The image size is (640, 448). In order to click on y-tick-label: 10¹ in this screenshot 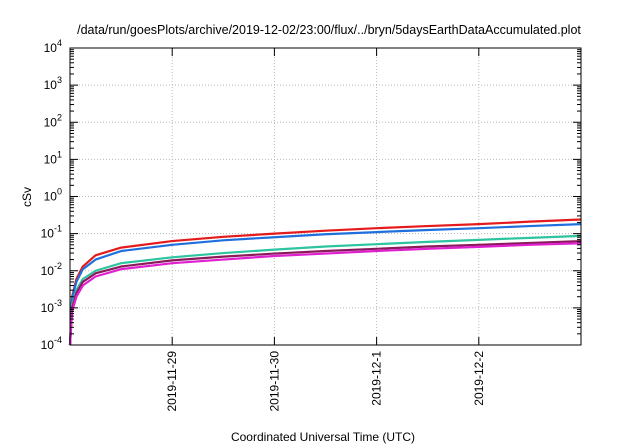, I will do `click(53, 157)`.